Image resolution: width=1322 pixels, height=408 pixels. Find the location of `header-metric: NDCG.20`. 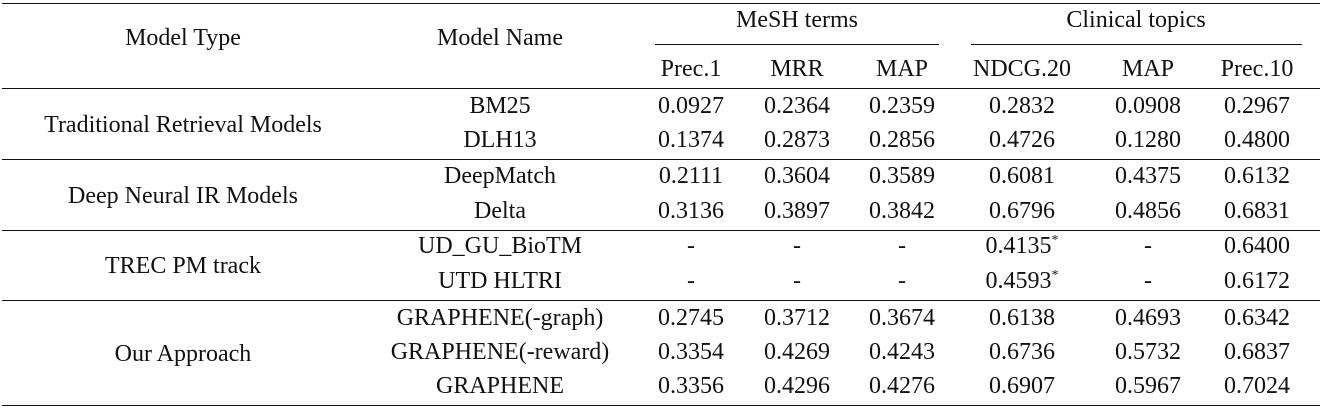

header-metric: NDCG.20 is located at coordinates (1022, 69).